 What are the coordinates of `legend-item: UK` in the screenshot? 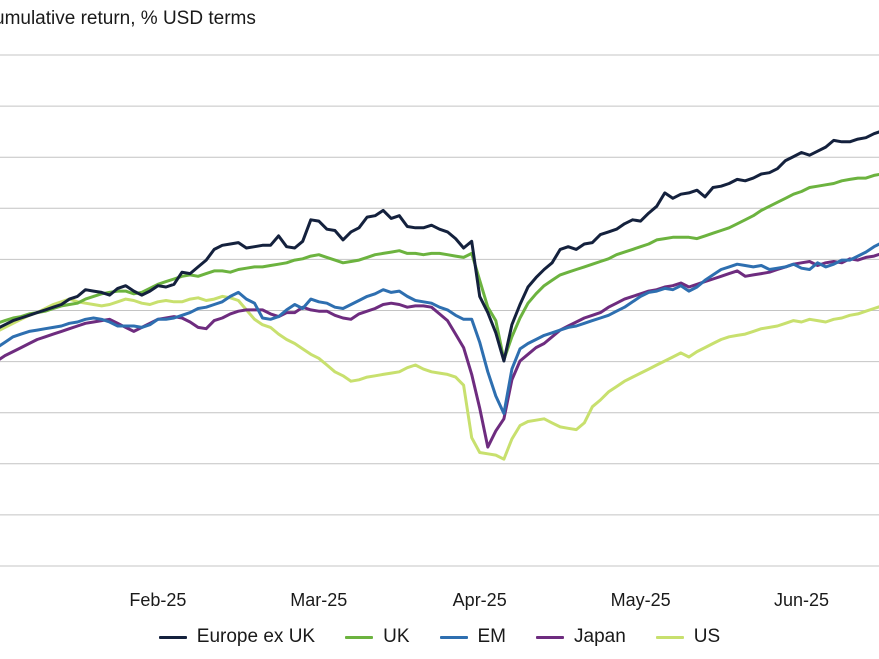 It's located at (377, 637).